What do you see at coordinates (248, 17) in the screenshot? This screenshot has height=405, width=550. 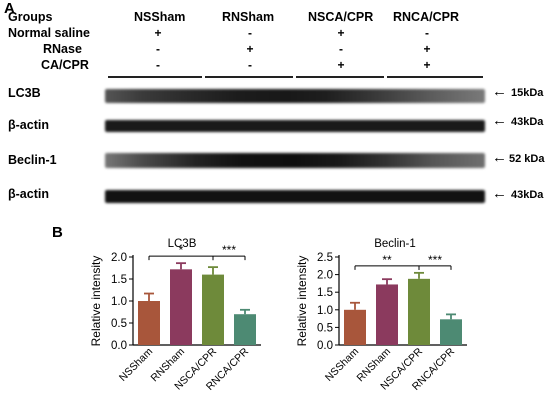 I see `group-name-rnsham: RNSham` at bounding box center [248, 17].